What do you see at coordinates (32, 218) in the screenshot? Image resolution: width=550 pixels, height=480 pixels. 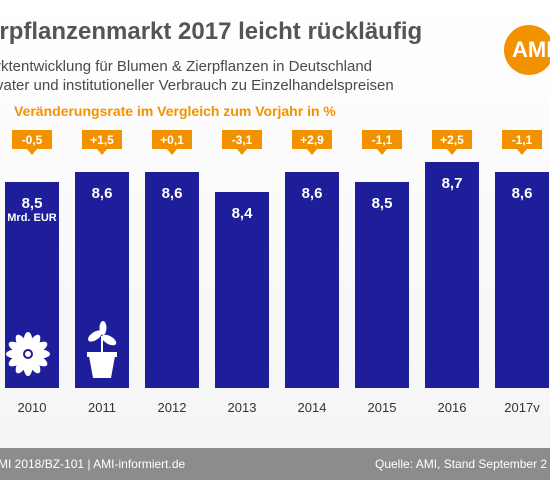 I see `unit-label: Mrd. EUR` at bounding box center [32, 218].